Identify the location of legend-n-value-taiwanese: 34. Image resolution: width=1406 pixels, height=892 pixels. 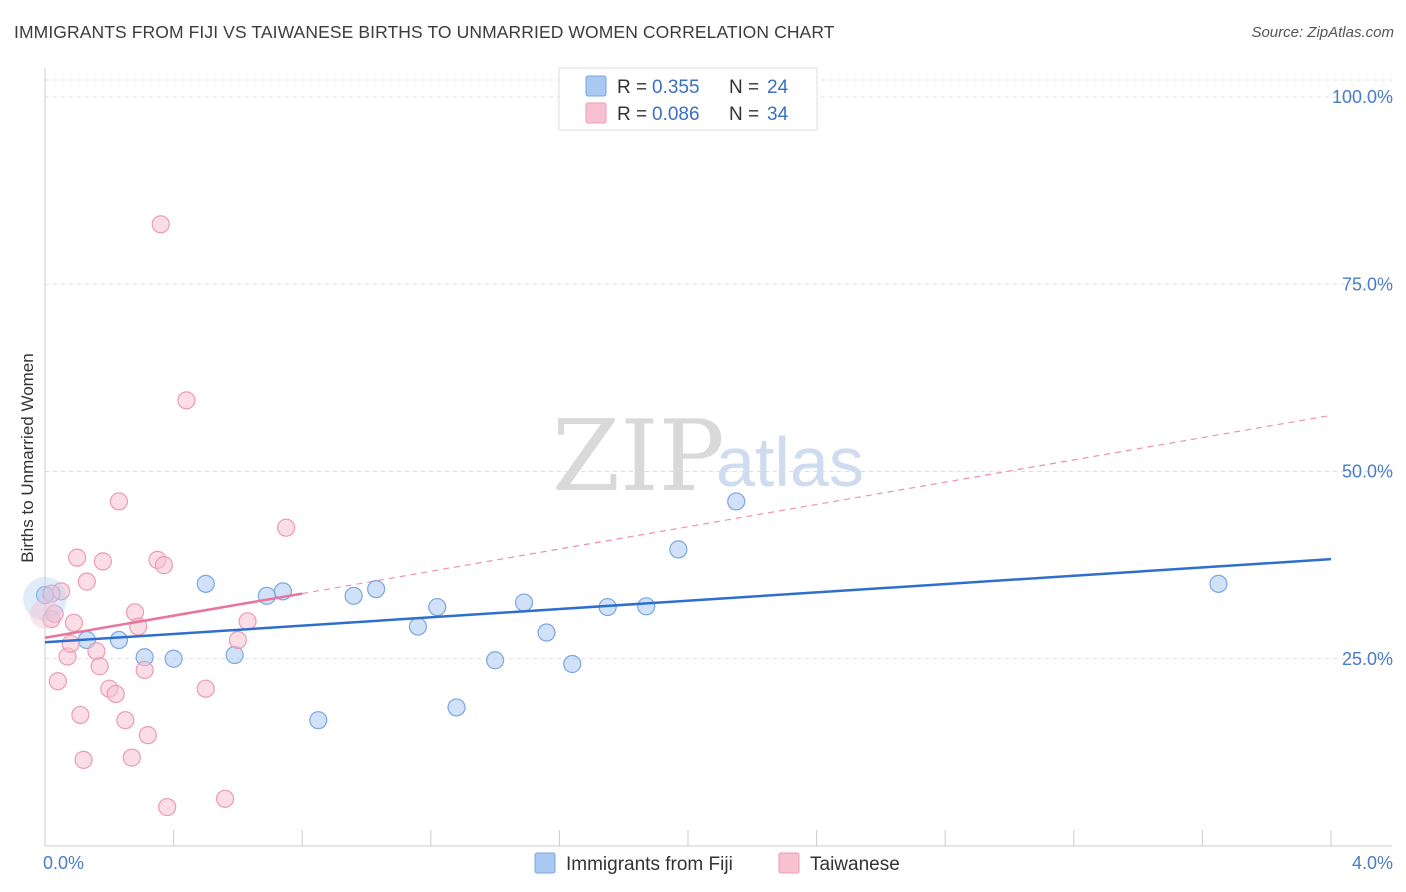
(778, 114).